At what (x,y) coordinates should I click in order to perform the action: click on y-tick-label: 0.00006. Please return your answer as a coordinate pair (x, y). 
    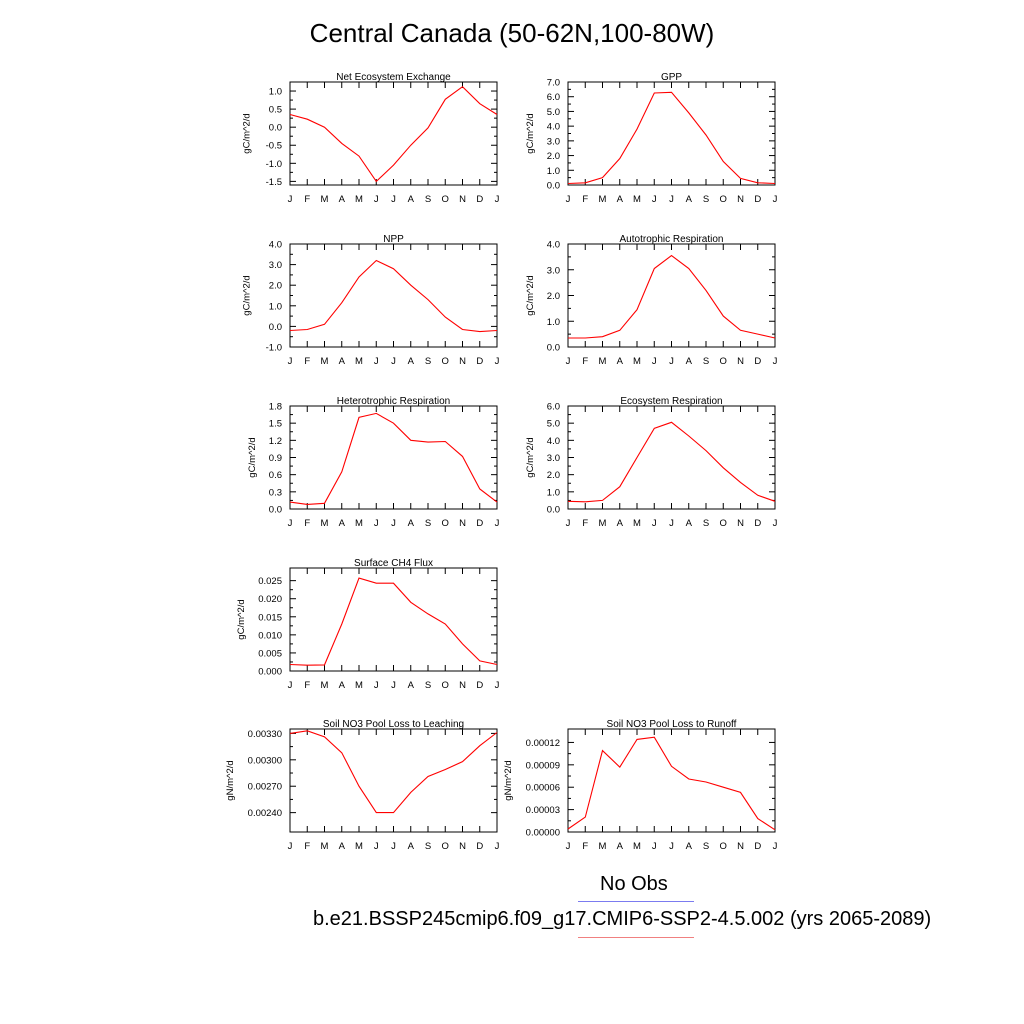
    Looking at the image, I should click on (543, 788).